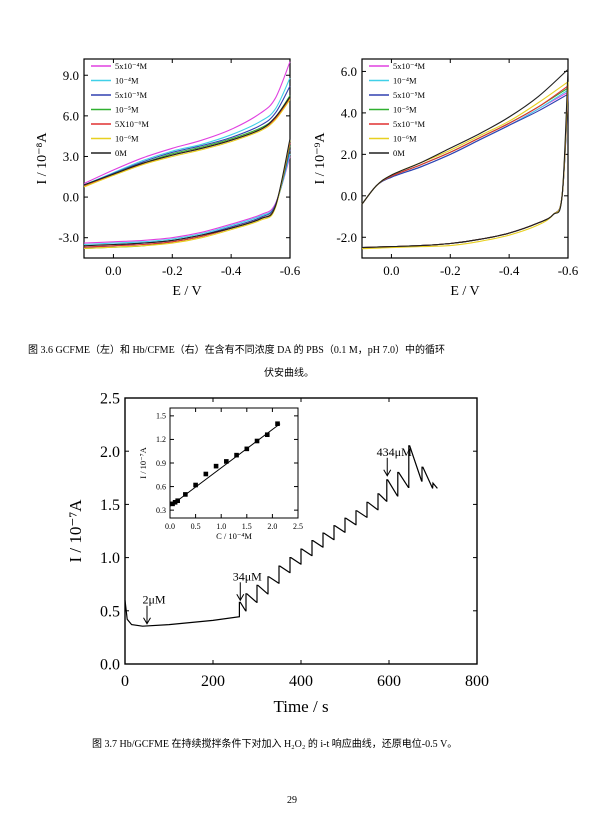  I want to click on figure-caption-3-6-line2: 伏安曲线。, so click(289, 373).